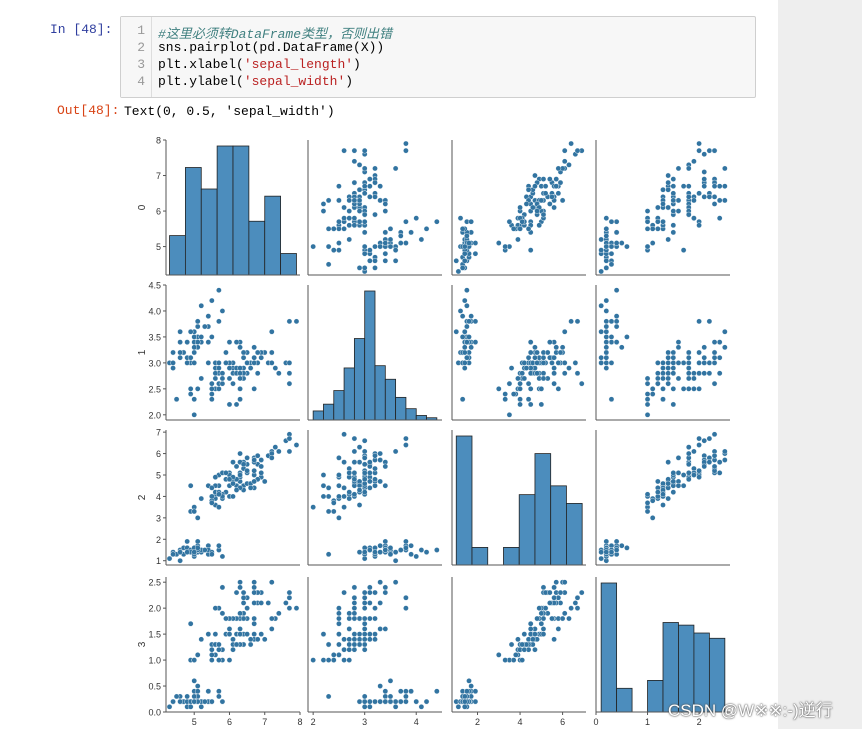  What do you see at coordinates (158, 476) in the screenshot?
I see `y-tick-label: 5` at bounding box center [158, 476].